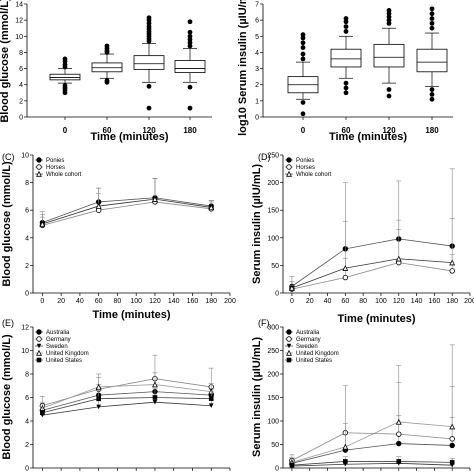 Image resolution: width=474 pixels, height=474 pixels. Describe the element at coordinates (264, 323) in the screenshot. I see `panel-letter: (F)` at that location.